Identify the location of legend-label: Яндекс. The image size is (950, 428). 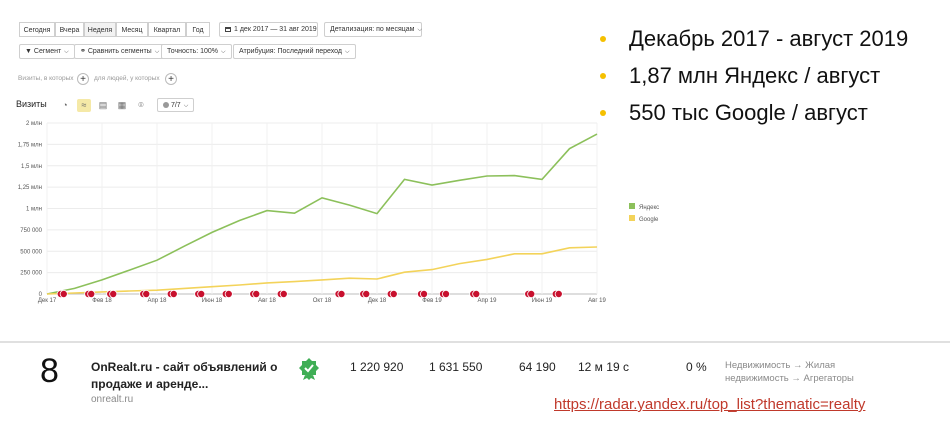
(649, 208).